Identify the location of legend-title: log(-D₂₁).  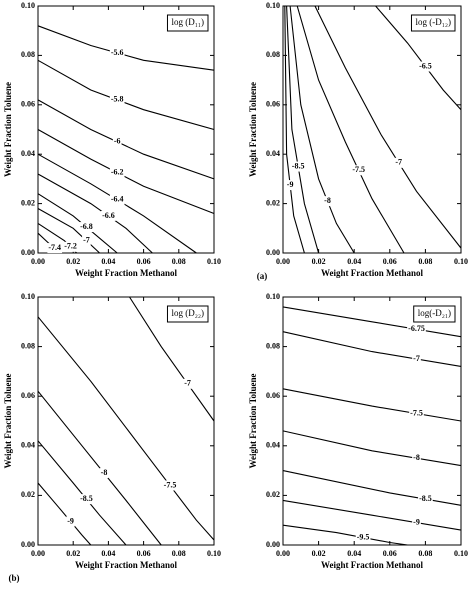
(434, 313).